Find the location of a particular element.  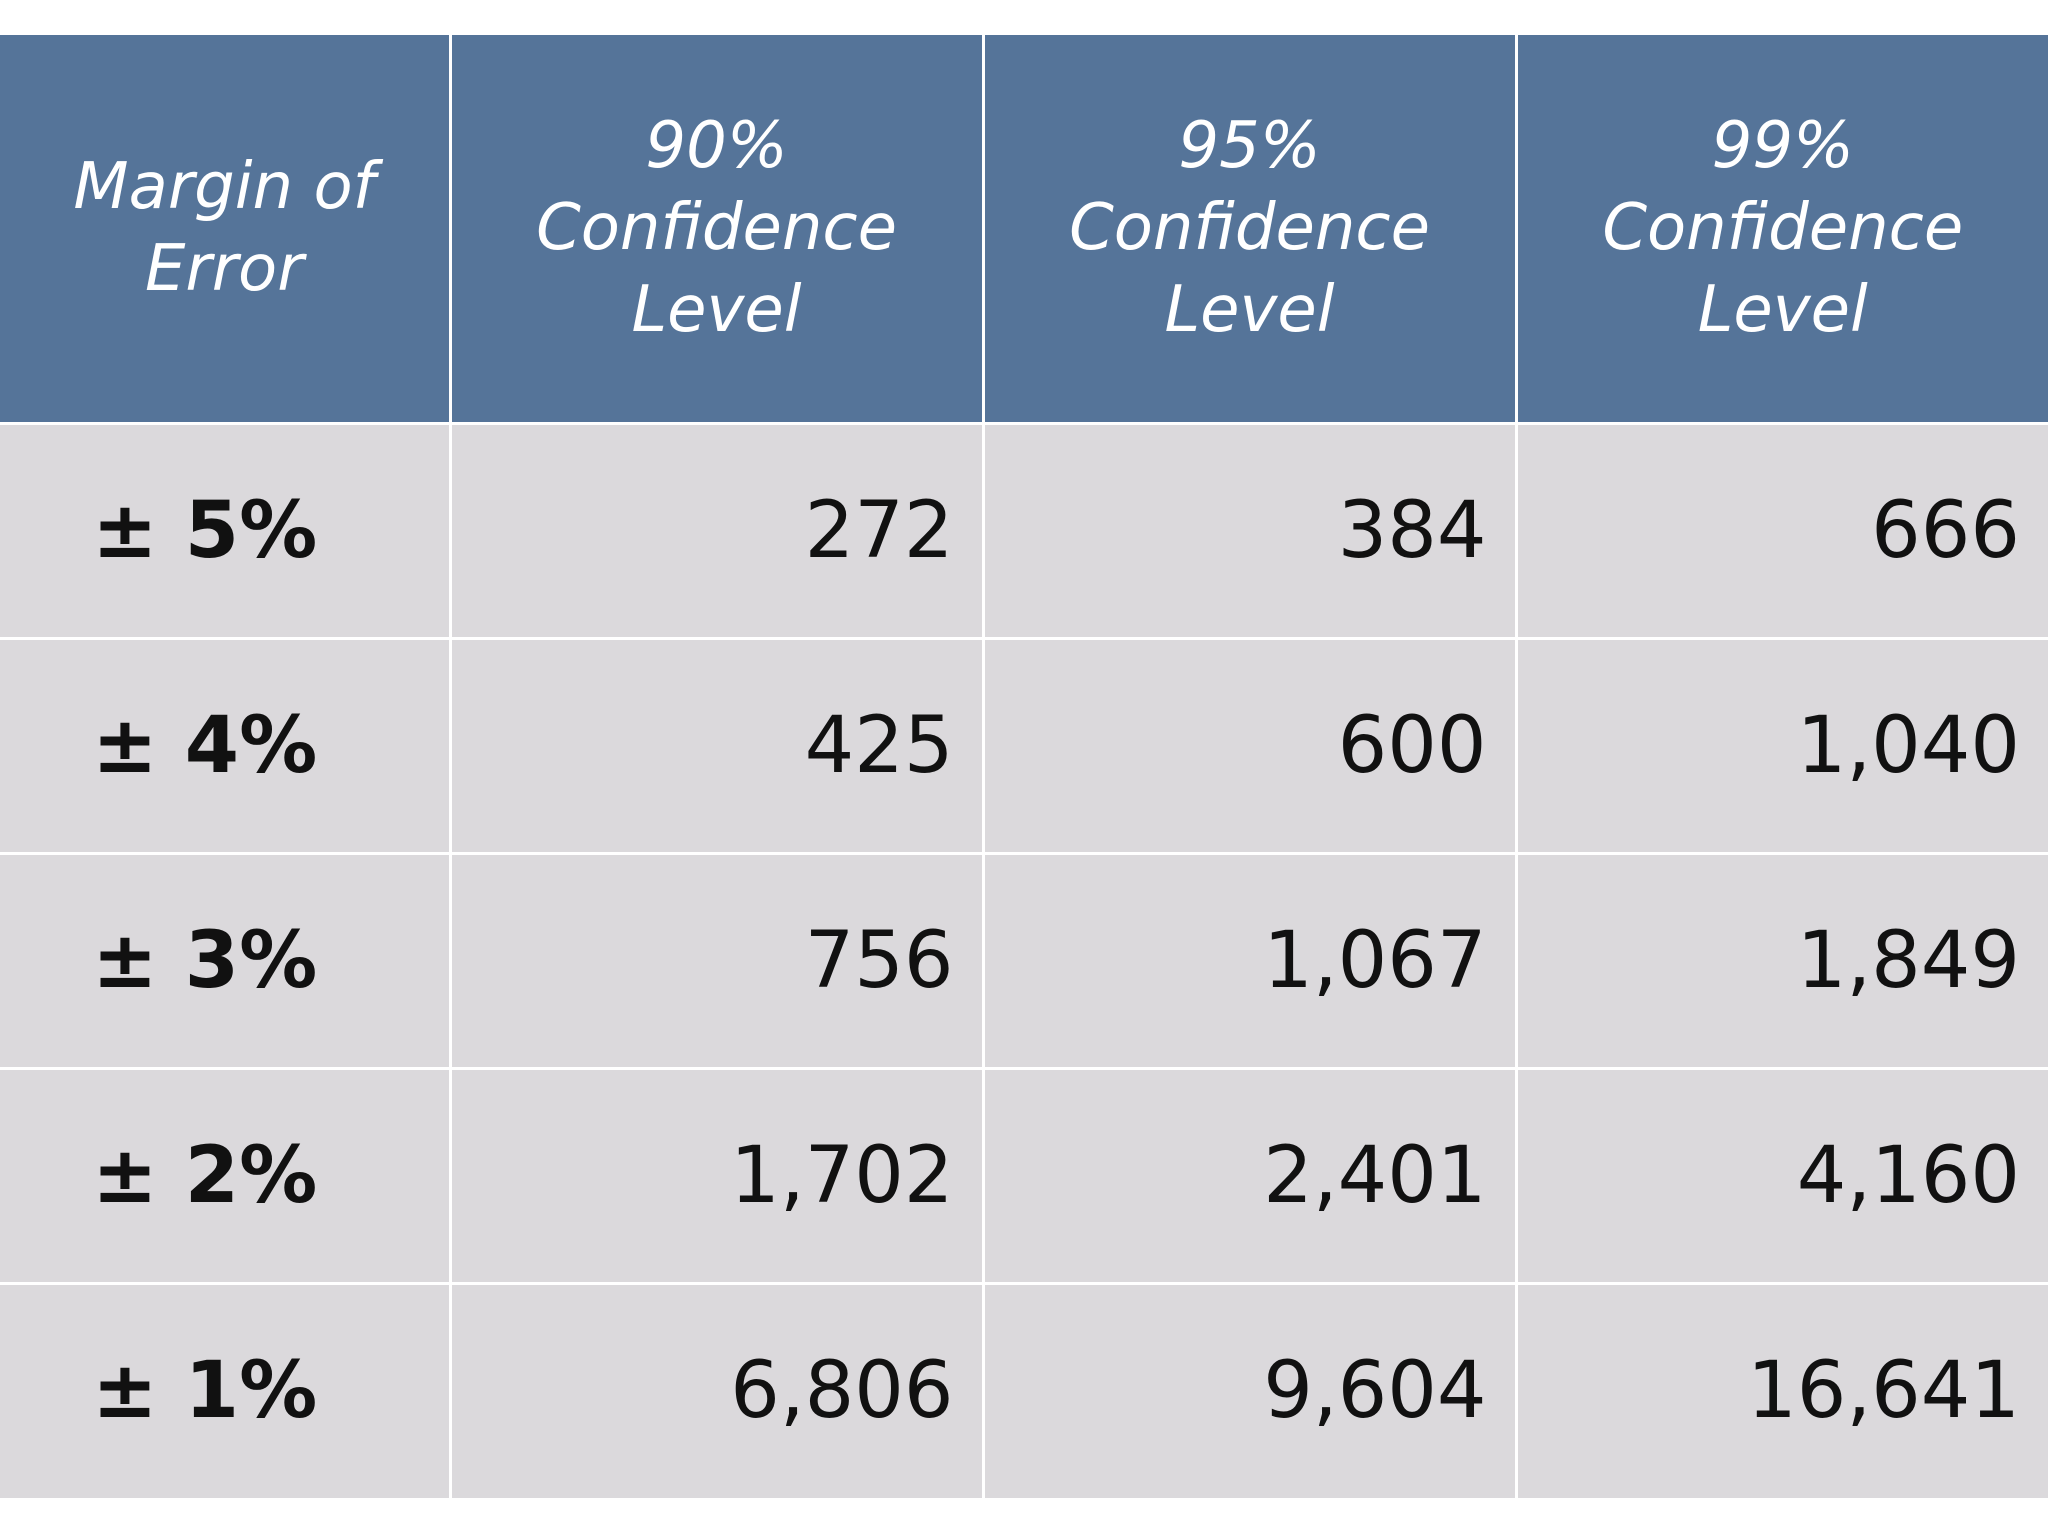

margin-cell: ± 1% is located at coordinates (226, 1389).